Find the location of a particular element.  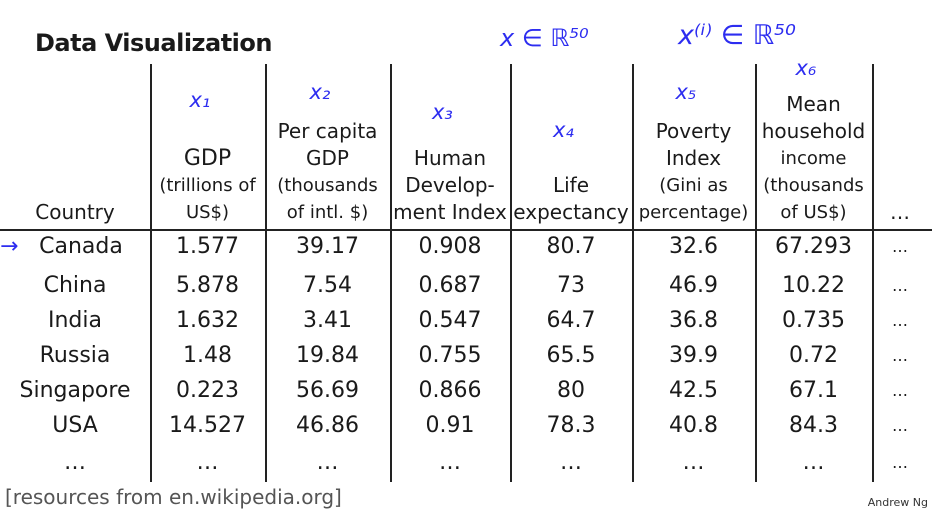

table-cell-country: Singapore is located at coordinates (75, 390).